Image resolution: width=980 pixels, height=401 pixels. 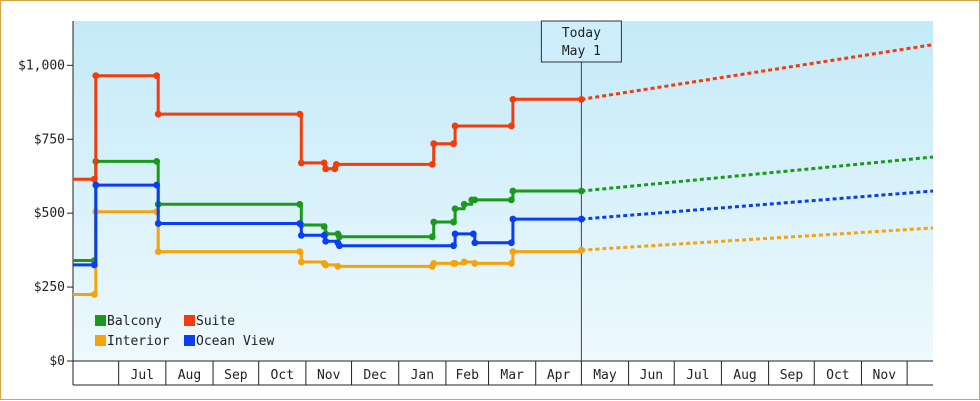 I want to click on legend-item-suite: Suite, so click(x=209, y=321).